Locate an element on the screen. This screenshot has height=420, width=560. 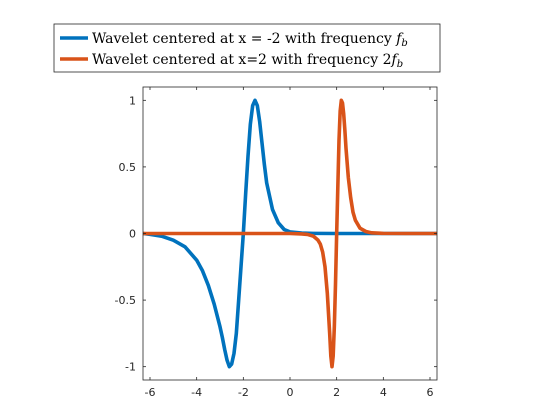
x-tick-label: -6 is located at coordinates (150, 392).